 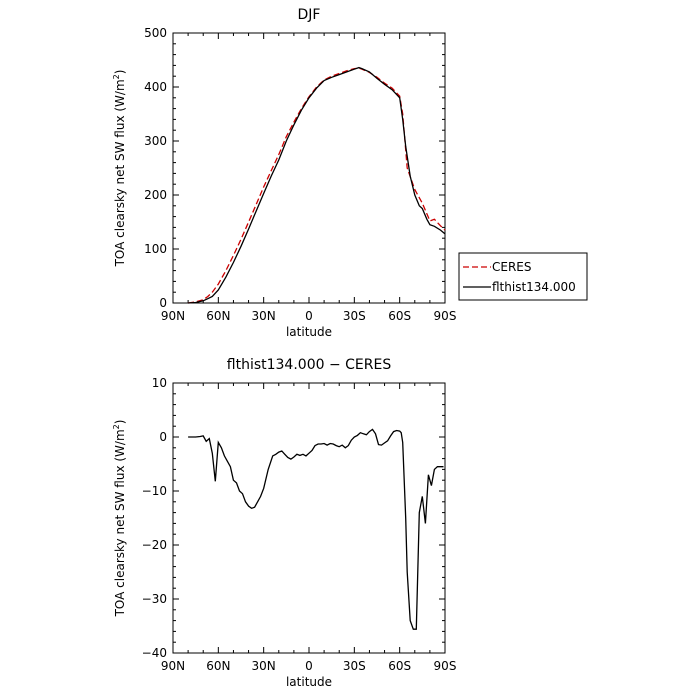 What do you see at coordinates (309, 15) in the screenshot?
I see `chart-title: DJF` at bounding box center [309, 15].